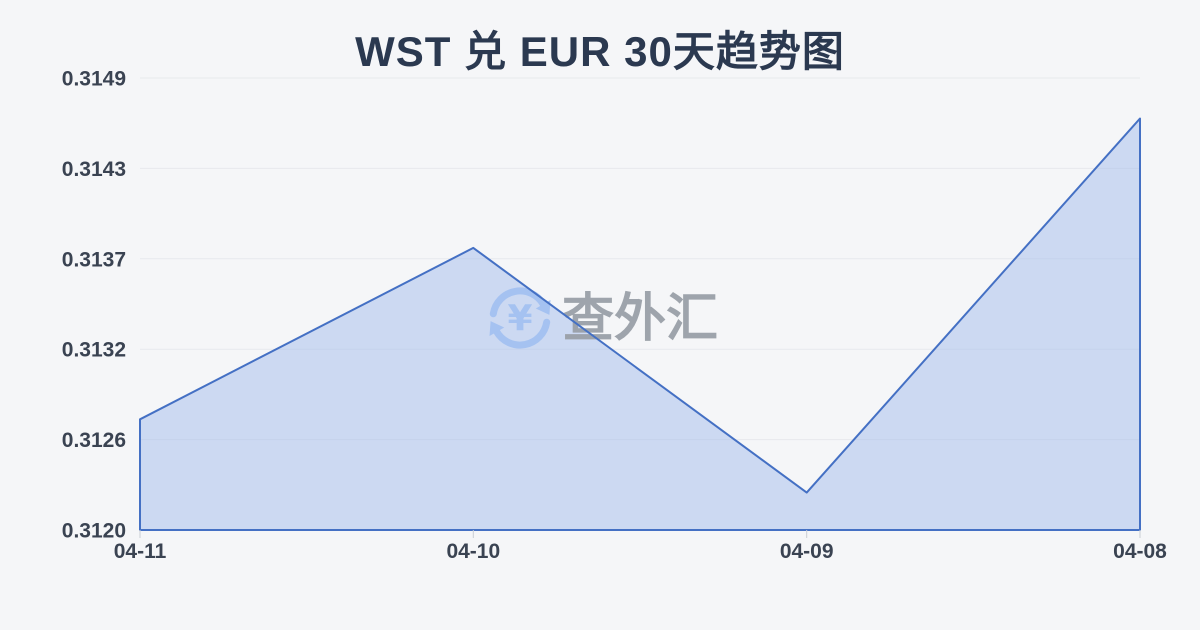 The height and width of the screenshot is (630, 1200). What do you see at coordinates (543, 307) in the screenshot?
I see `exchange-arrowhead-right` at bounding box center [543, 307].